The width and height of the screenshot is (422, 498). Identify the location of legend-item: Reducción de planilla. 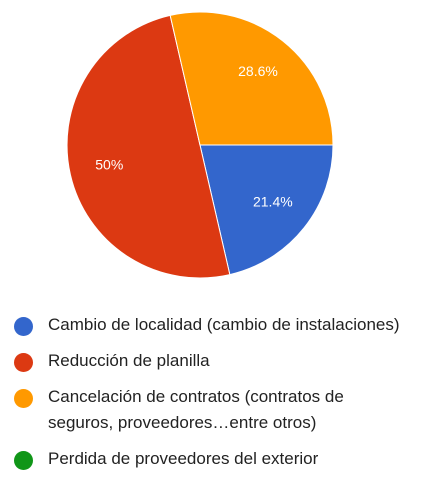
(210, 361).